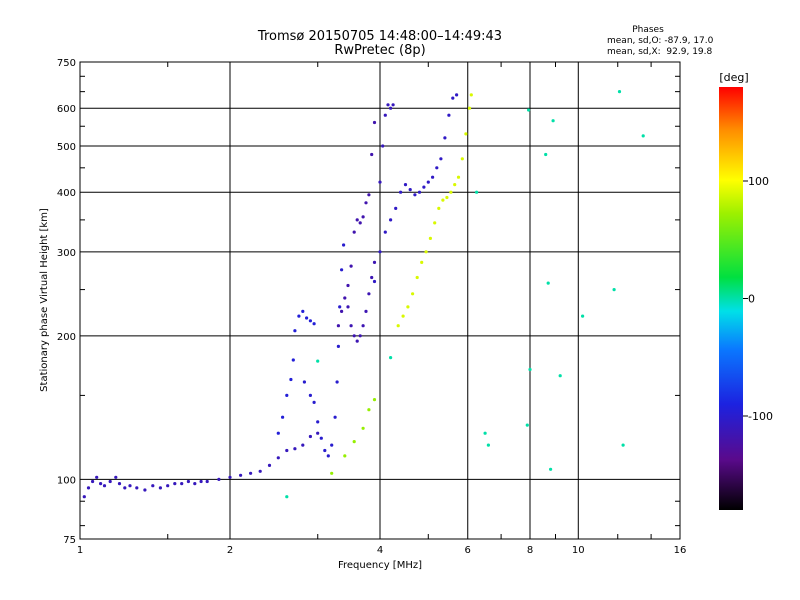 The image size is (800, 600). I want to click on x-axis-label: Frequency [MHz], so click(380, 565).